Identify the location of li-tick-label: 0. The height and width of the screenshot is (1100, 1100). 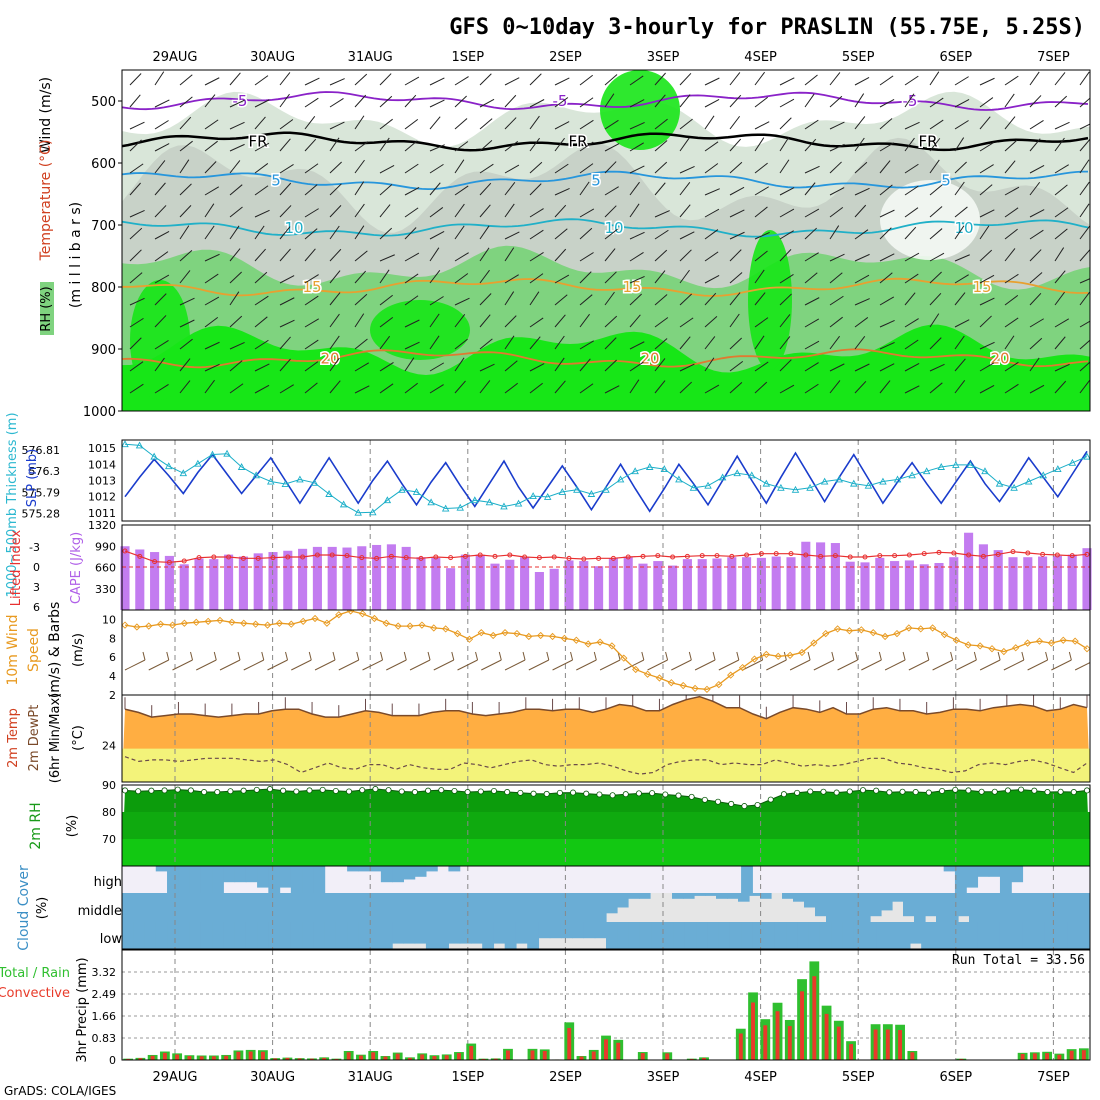
(36, 567).